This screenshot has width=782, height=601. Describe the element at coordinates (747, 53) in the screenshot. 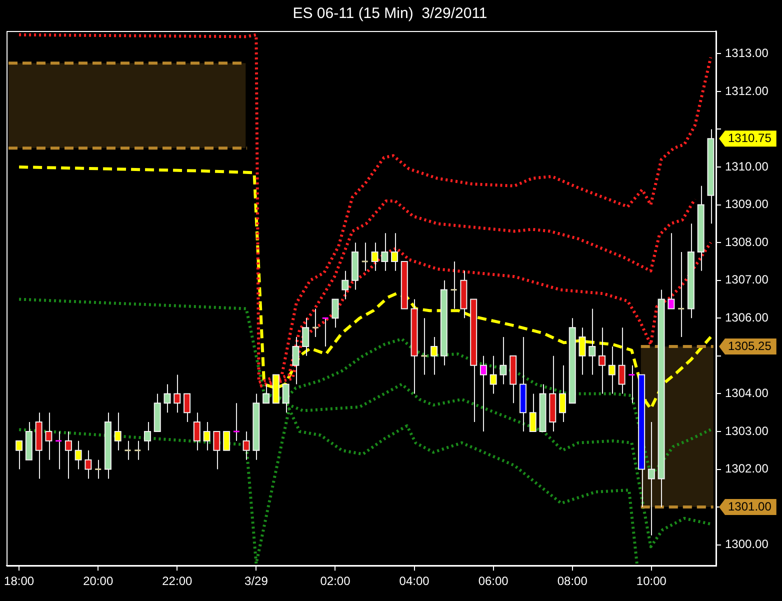

I see `y-tick-label: 1313.00` at that location.